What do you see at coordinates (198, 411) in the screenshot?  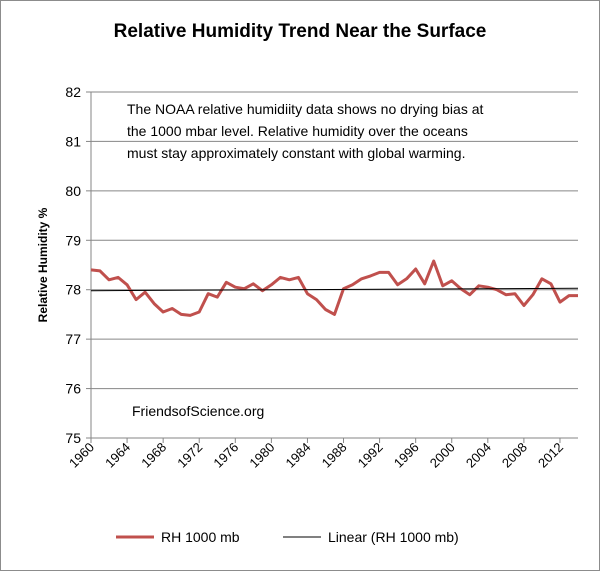 I see `watermark: FriendsofScience.org` at bounding box center [198, 411].